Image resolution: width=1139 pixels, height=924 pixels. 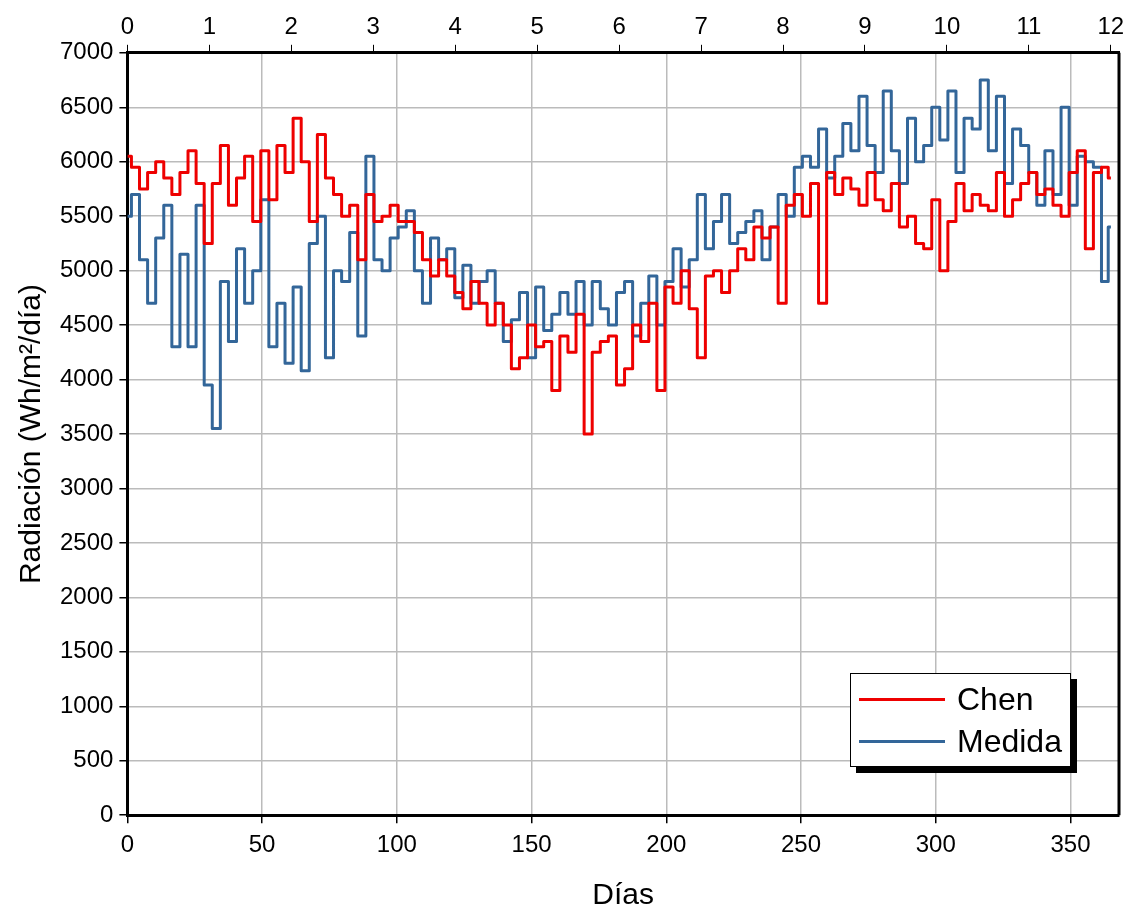 What do you see at coordinates (1029, 26) in the screenshot?
I see `x2-tick-label: 11` at bounding box center [1029, 26].